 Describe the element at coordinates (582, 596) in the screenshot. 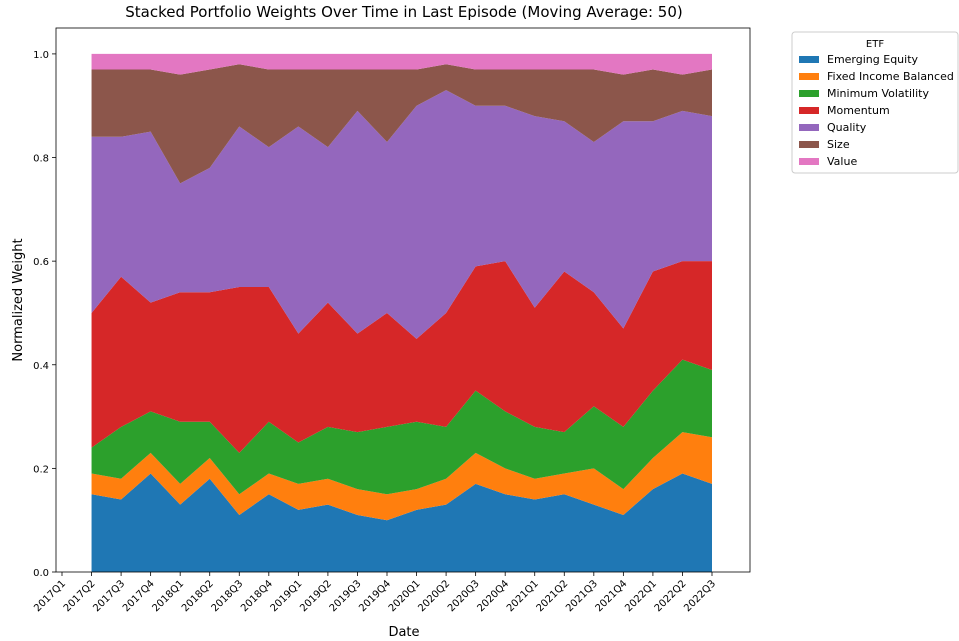

I see `x-tick-label: 2021Q3` at that location.